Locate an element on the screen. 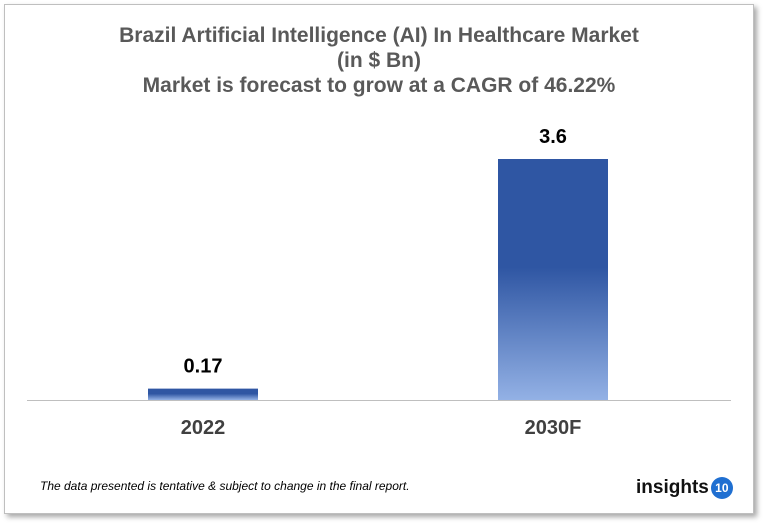  x-tick-label-2022: 2022 is located at coordinates (203, 428).